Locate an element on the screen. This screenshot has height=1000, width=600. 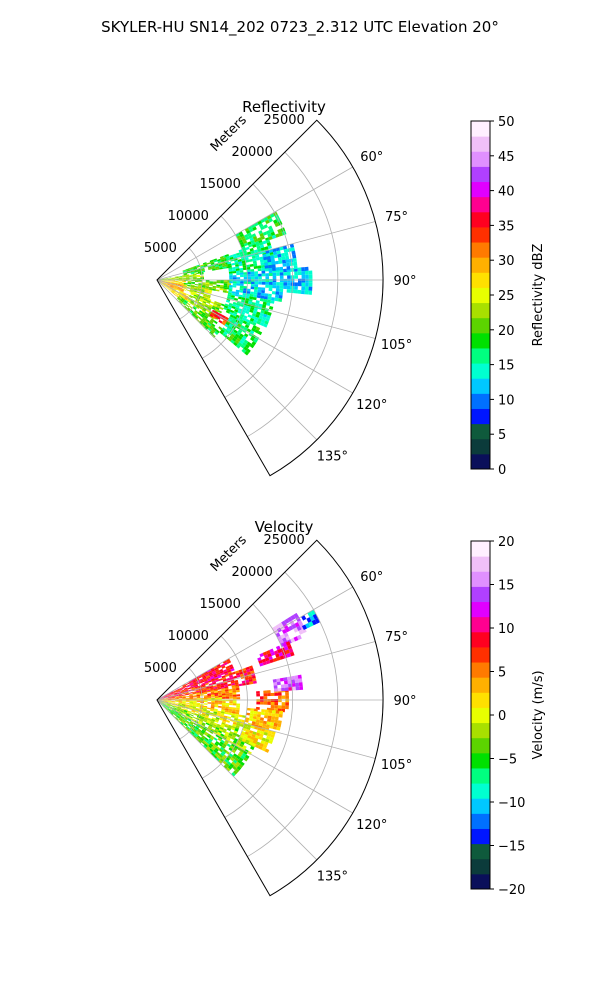
radial-tick-label: 15000 is located at coordinates (220, 184).